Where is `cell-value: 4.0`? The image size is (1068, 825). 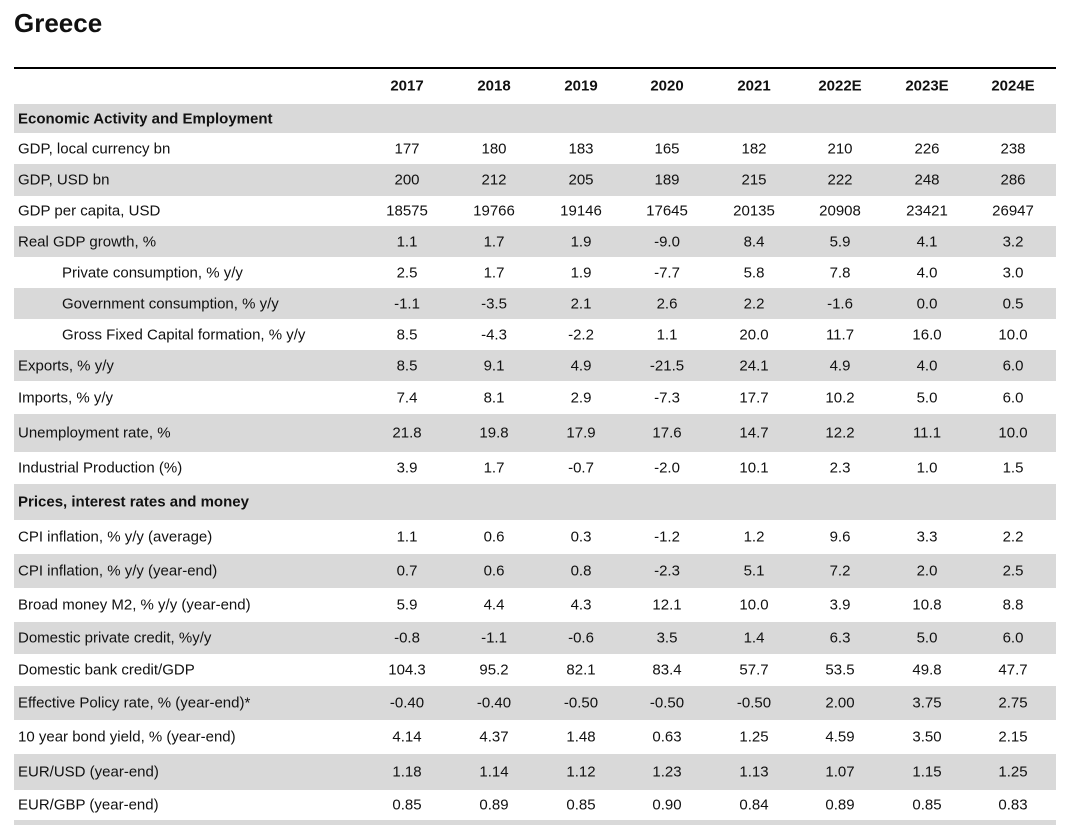 cell-value: 4.0 is located at coordinates (927, 365).